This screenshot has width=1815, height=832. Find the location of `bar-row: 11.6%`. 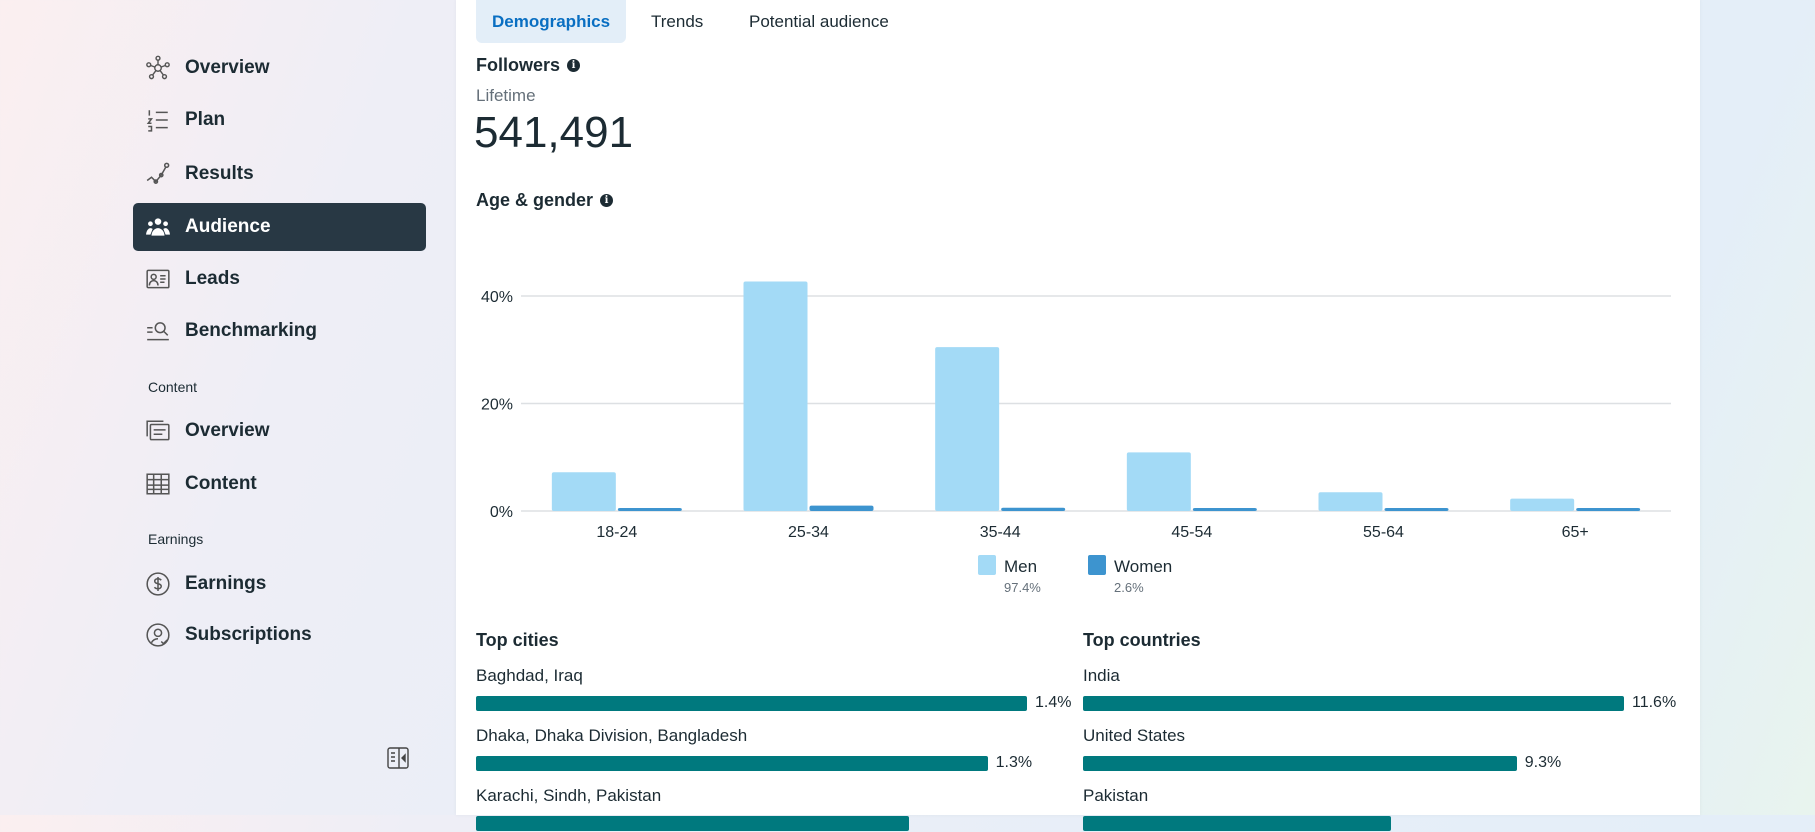

bar-row: 11.6% is located at coordinates (1403, 703).